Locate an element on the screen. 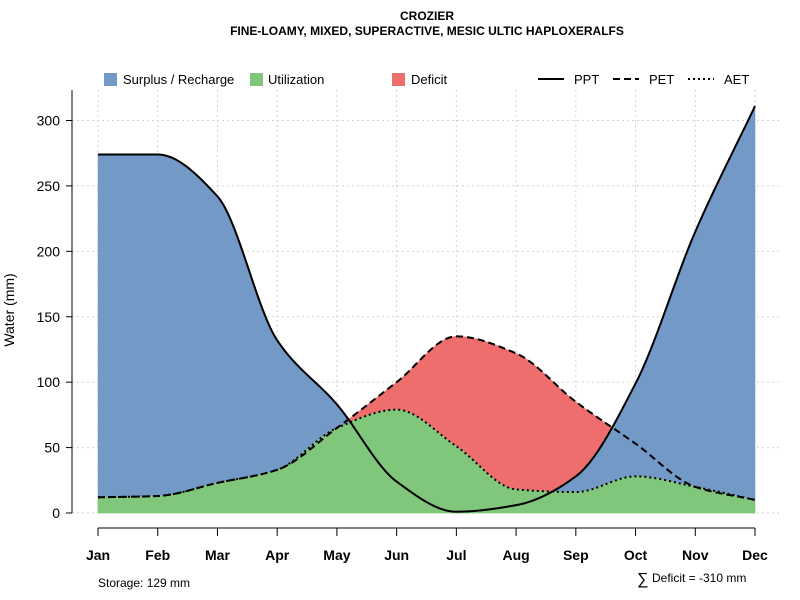 This screenshot has height=600, width=800. y-tick-label: 300 is located at coordinates (49, 121).